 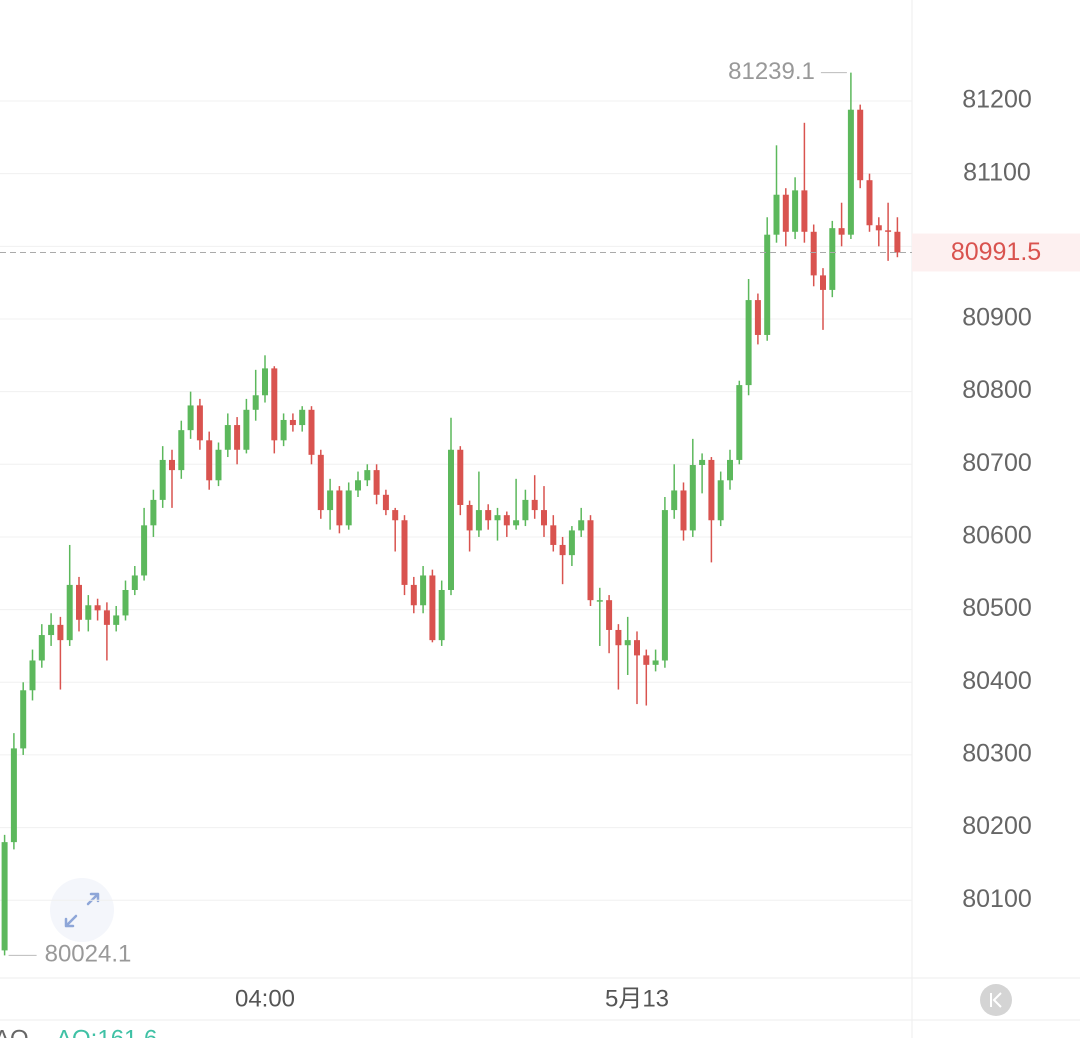 I want to click on scroll-latest-icon, so click(x=996, y=1000).